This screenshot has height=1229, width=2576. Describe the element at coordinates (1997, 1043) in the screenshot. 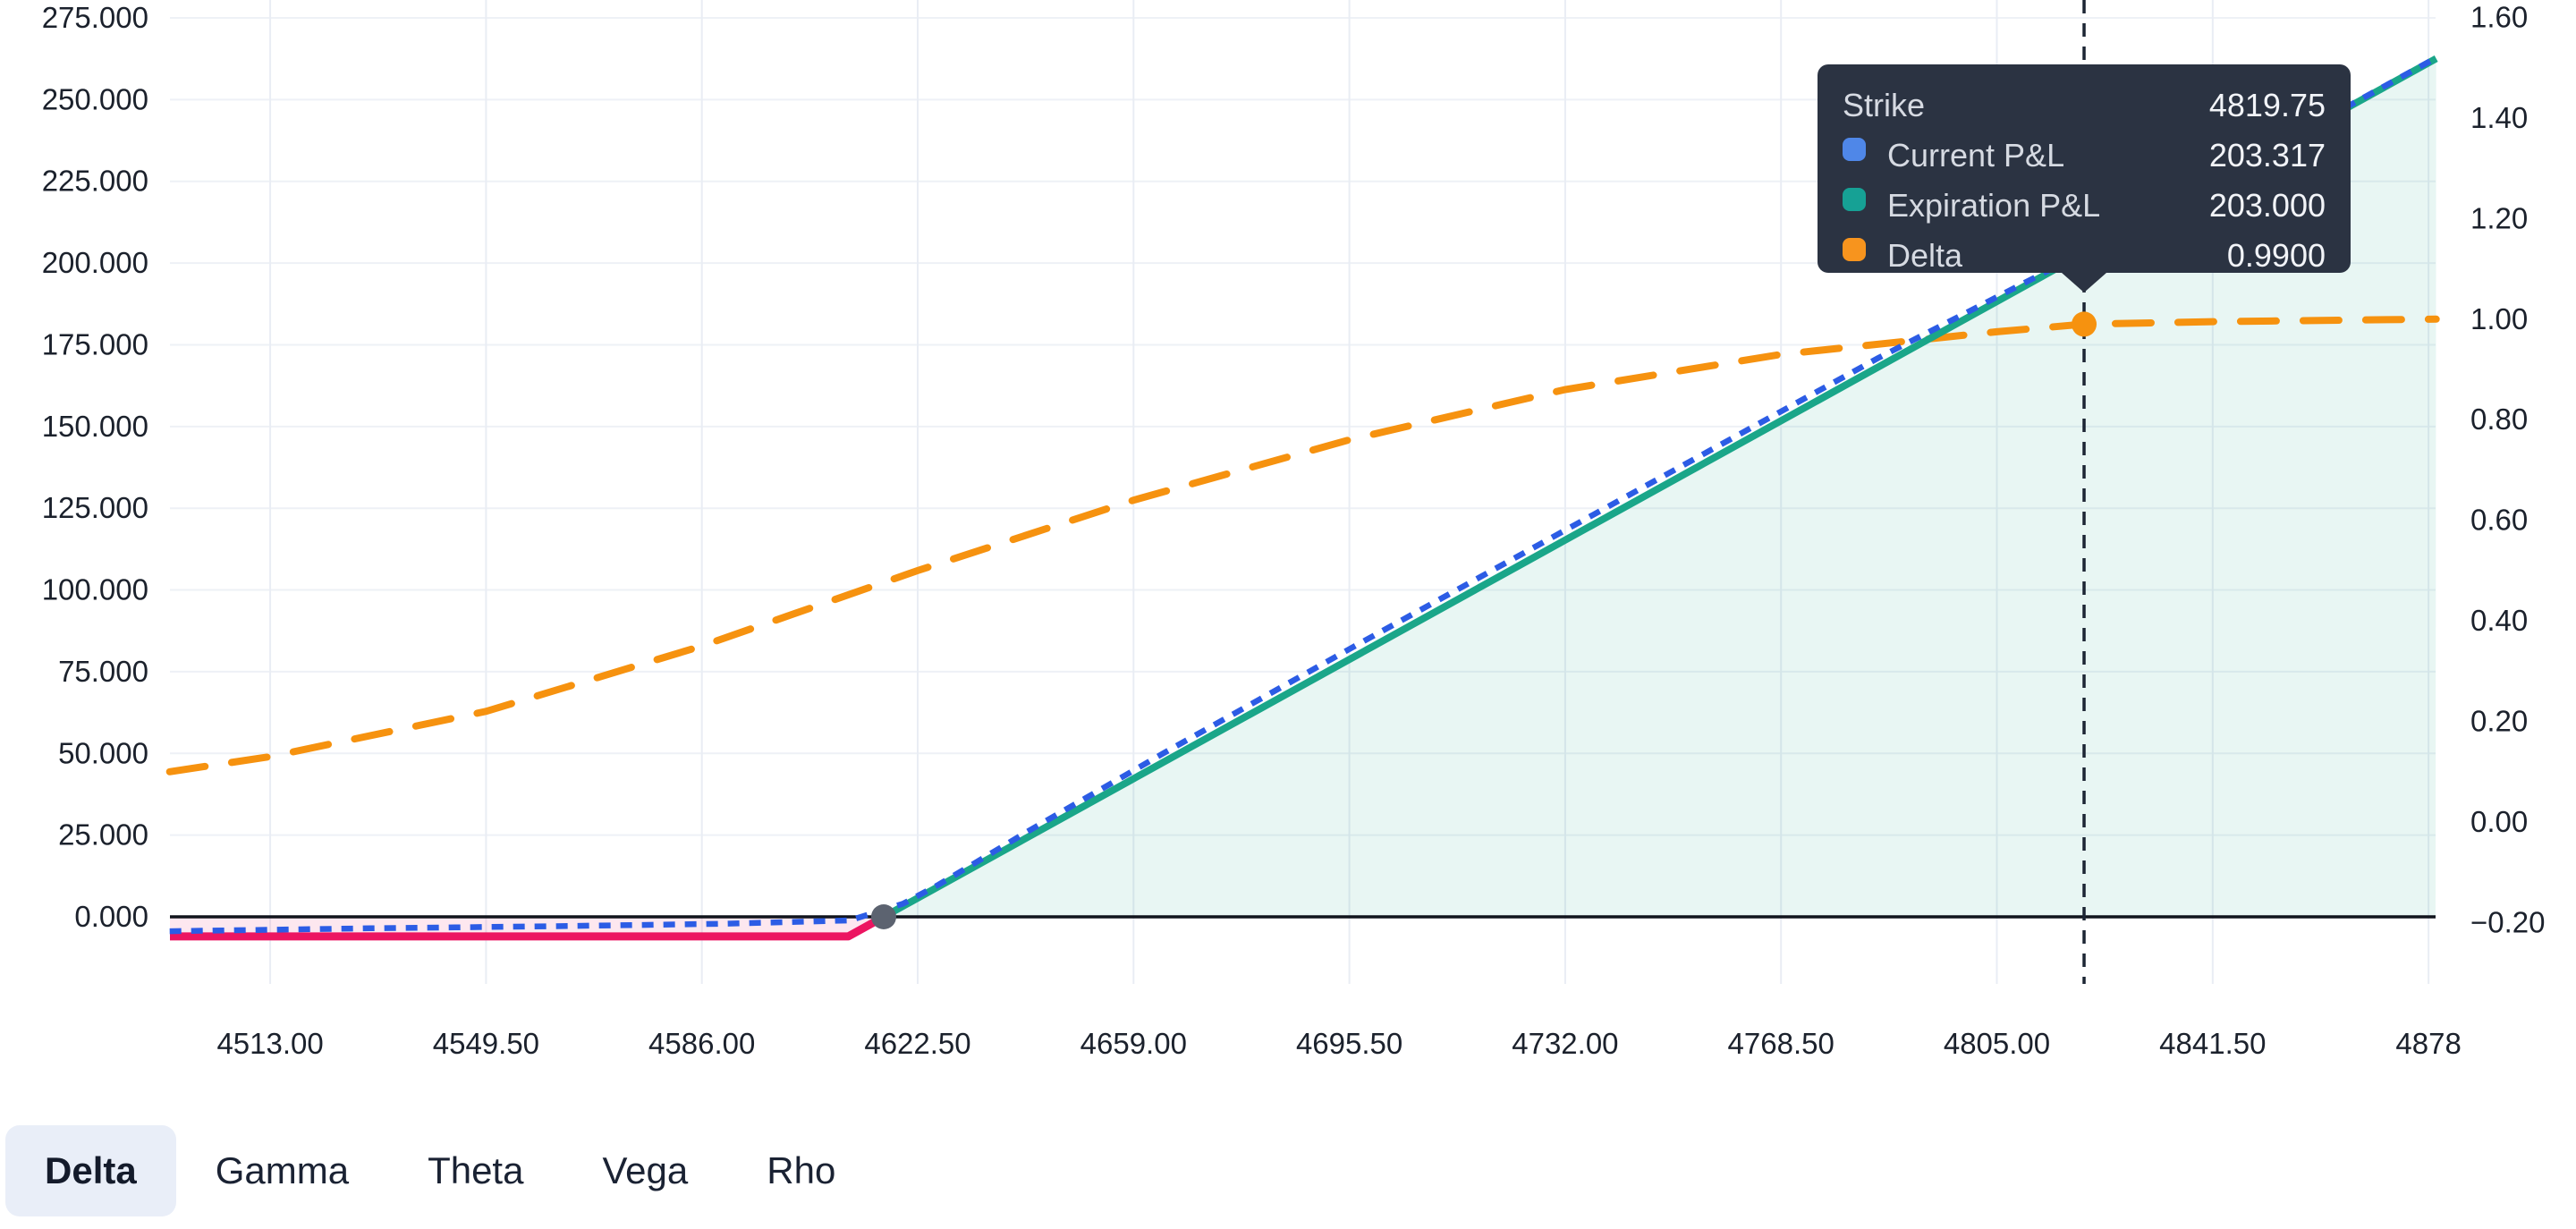

I see `x-axis-tick: 4805.00` at that location.